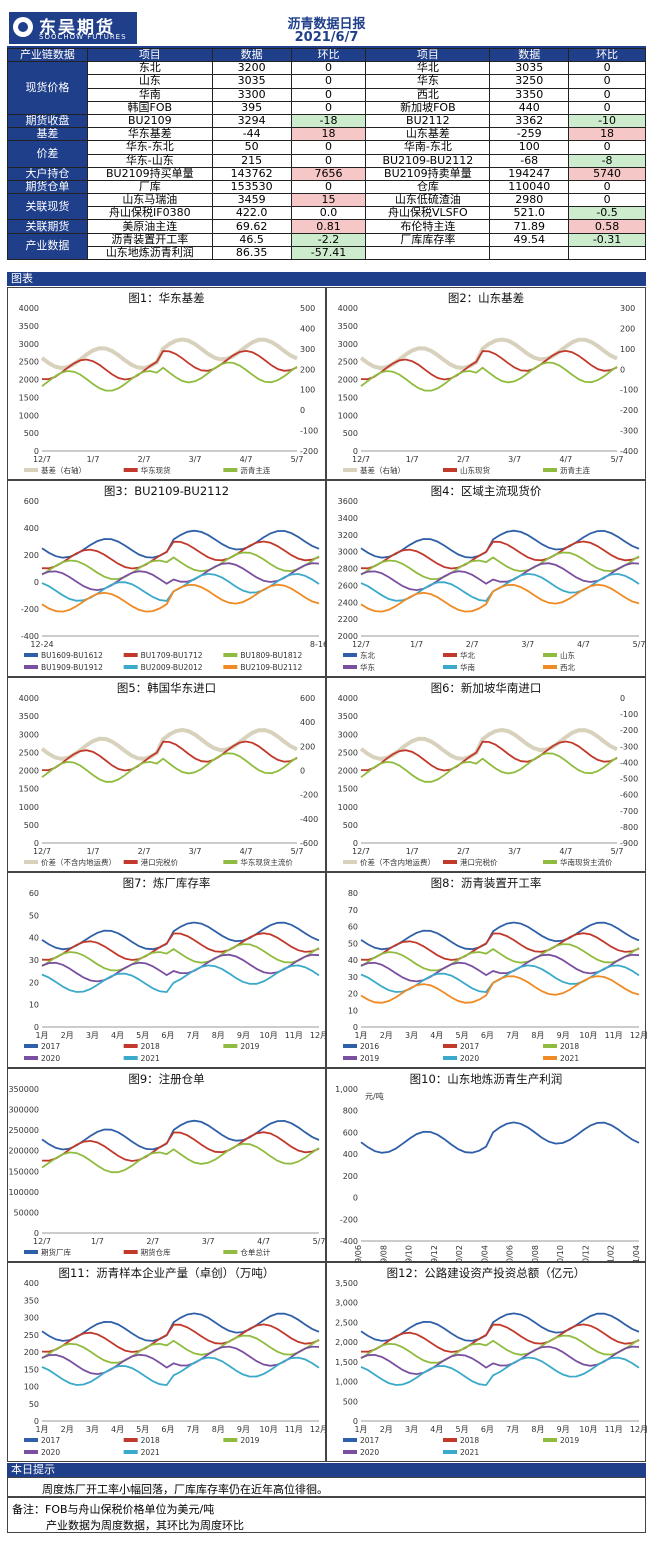 This screenshot has width=653, height=1547. I want to click on y2-tick-label: 0, so click(302, 771).